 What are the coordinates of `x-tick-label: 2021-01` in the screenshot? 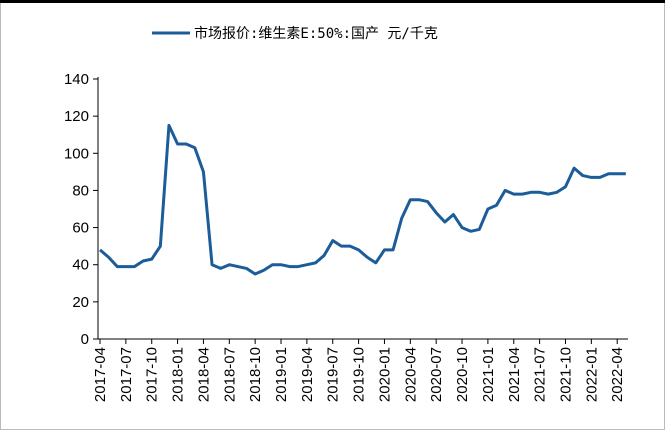 It's located at (488, 374).